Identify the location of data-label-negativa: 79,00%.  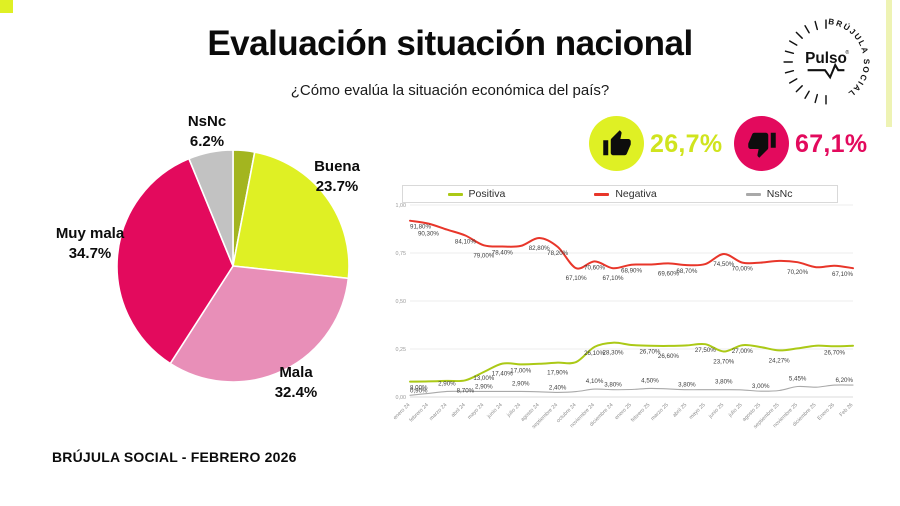
(483, 255).